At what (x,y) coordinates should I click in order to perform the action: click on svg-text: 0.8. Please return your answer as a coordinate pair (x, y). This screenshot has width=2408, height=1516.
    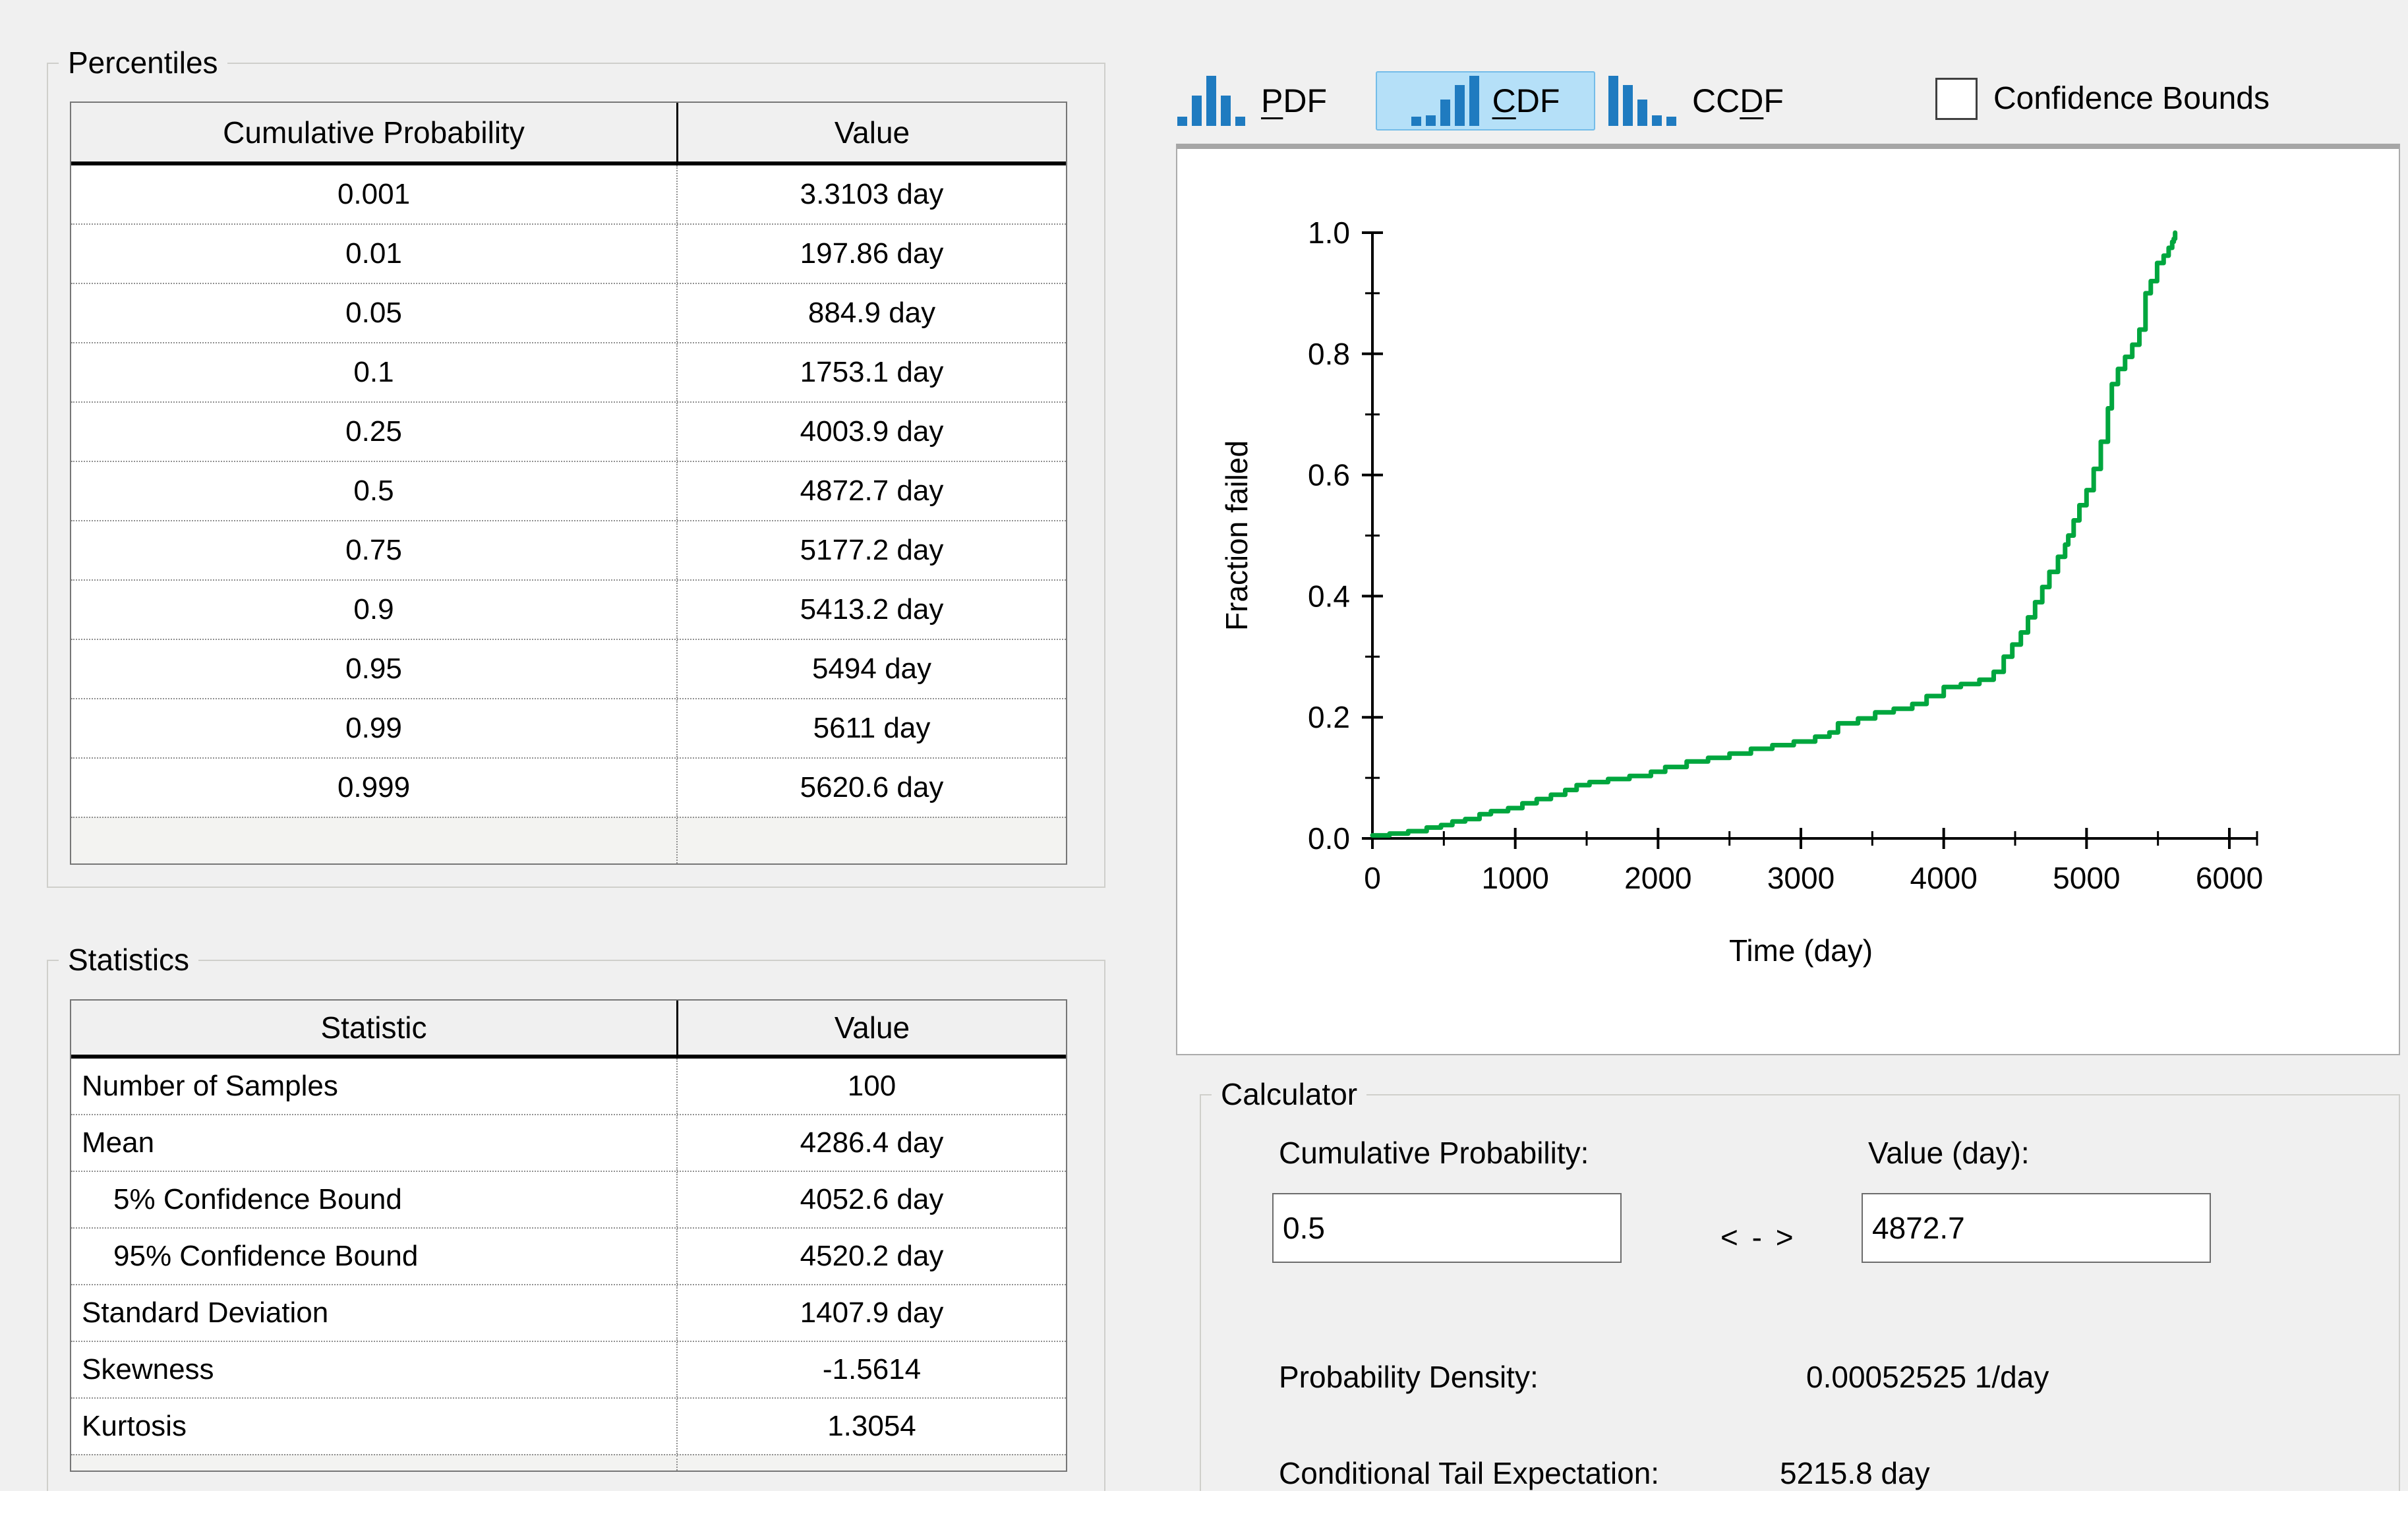
    Looking at the image, I should click on (1329, 354).